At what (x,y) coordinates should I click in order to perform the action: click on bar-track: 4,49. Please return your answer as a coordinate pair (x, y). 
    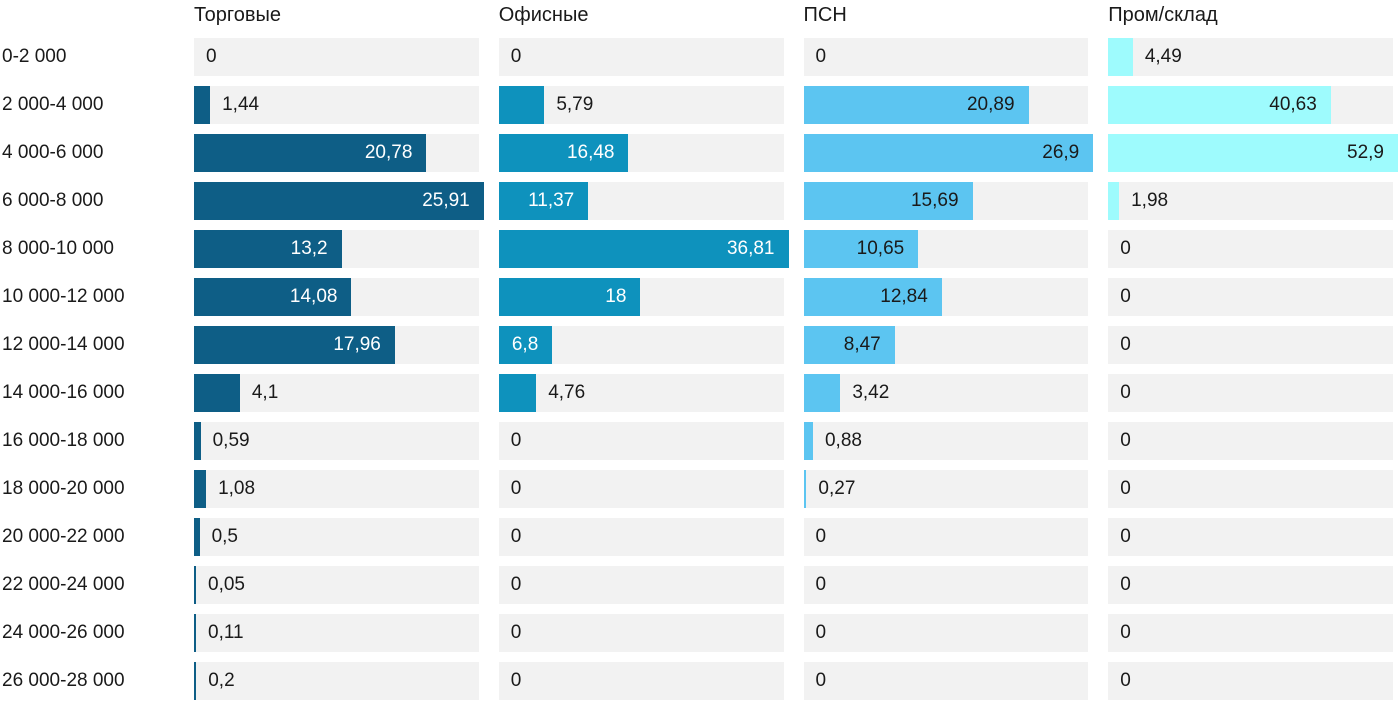
    Looking at the image, I should click on (1250, 57).